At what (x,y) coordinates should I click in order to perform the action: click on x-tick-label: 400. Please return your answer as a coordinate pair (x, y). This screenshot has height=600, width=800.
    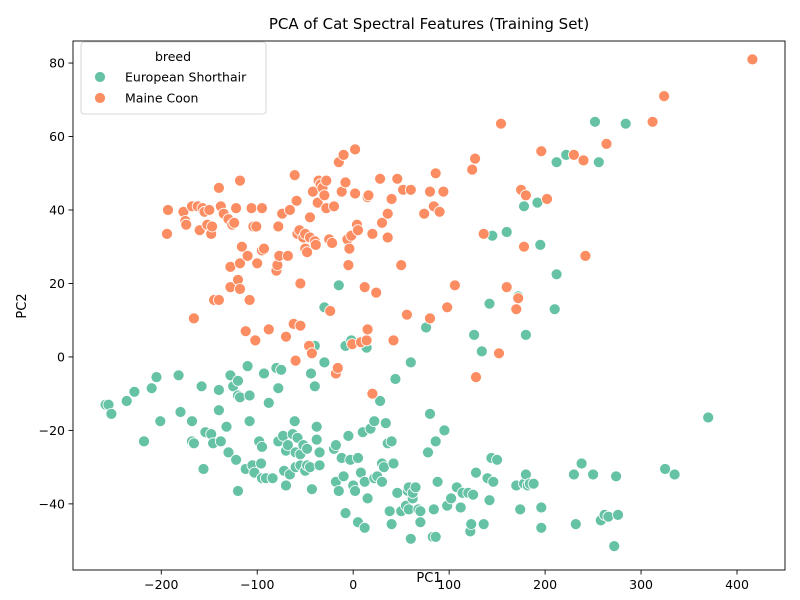
    Looking at the image, I should click on (737, 584).